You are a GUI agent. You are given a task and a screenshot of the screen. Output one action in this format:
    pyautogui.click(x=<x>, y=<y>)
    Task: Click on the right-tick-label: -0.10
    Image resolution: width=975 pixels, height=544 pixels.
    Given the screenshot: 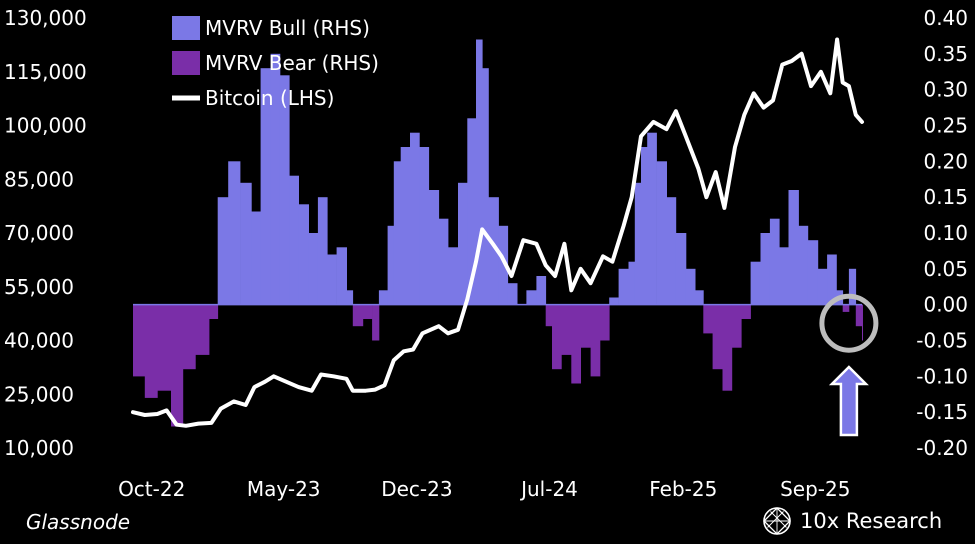 What is the action you would take?
    pyautogui.click(x=942, y=376)
    